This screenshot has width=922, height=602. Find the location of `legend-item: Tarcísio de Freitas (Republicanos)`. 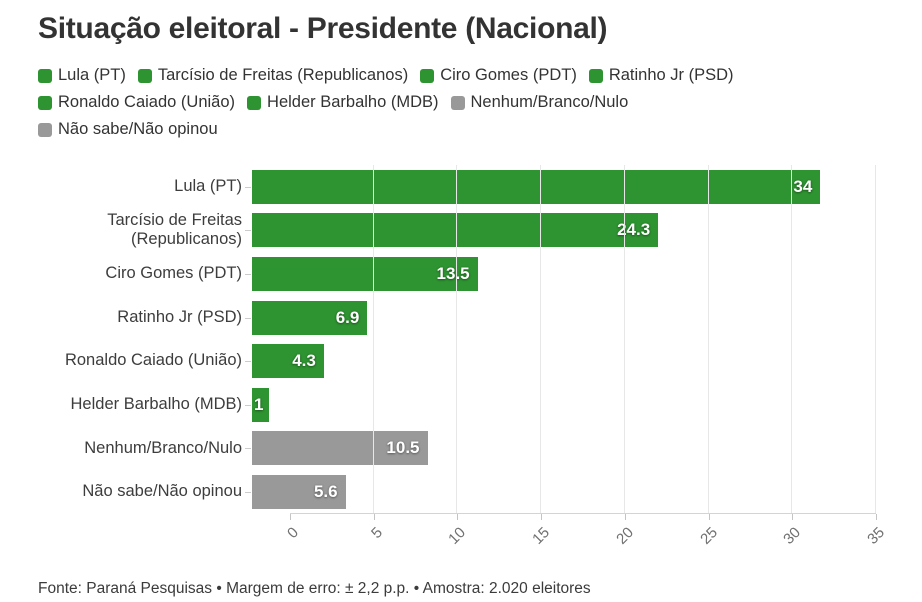

legend-item: Tarcísio de Freitas (Republicanos) is located at coordinates (273, 75).